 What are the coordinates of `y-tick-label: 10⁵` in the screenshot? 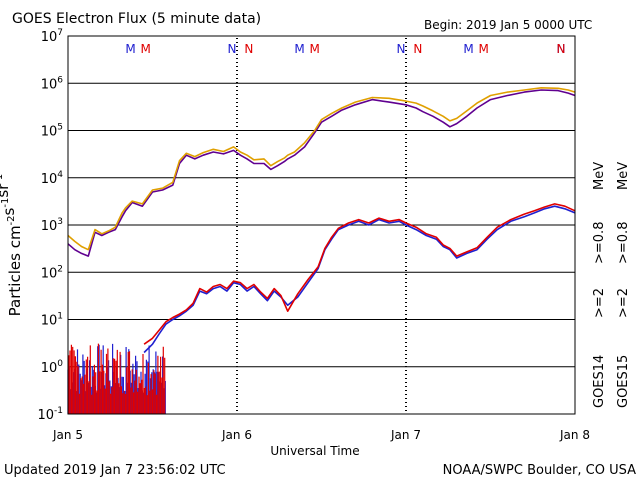 It's located at (52, 131).